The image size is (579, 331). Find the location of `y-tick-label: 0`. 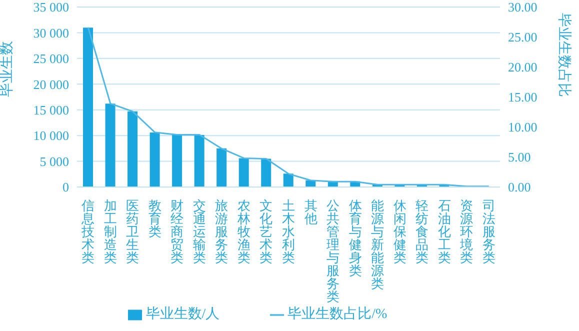

y-tick-label: 0 is located at coordinates (65, 187).